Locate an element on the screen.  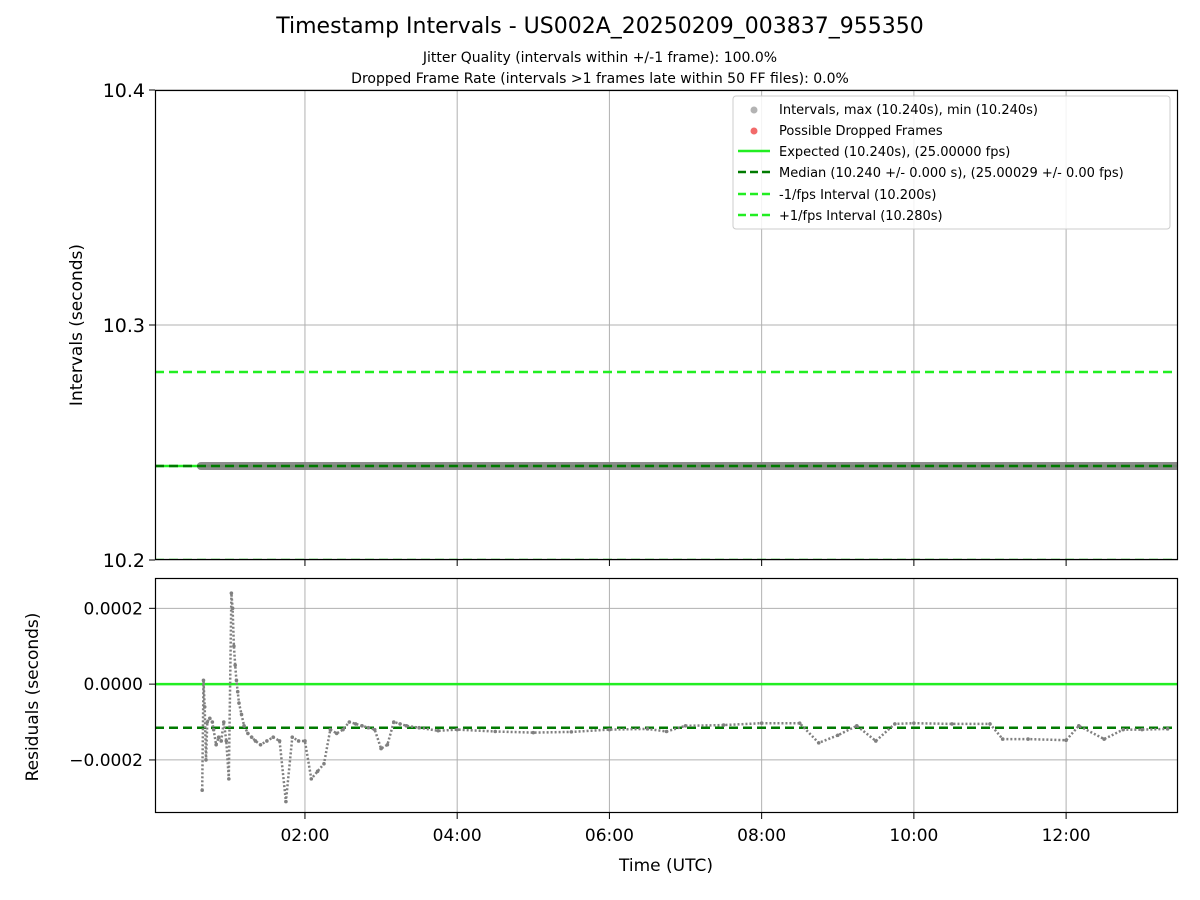
legend-frame is located at coordinates (951, 162).